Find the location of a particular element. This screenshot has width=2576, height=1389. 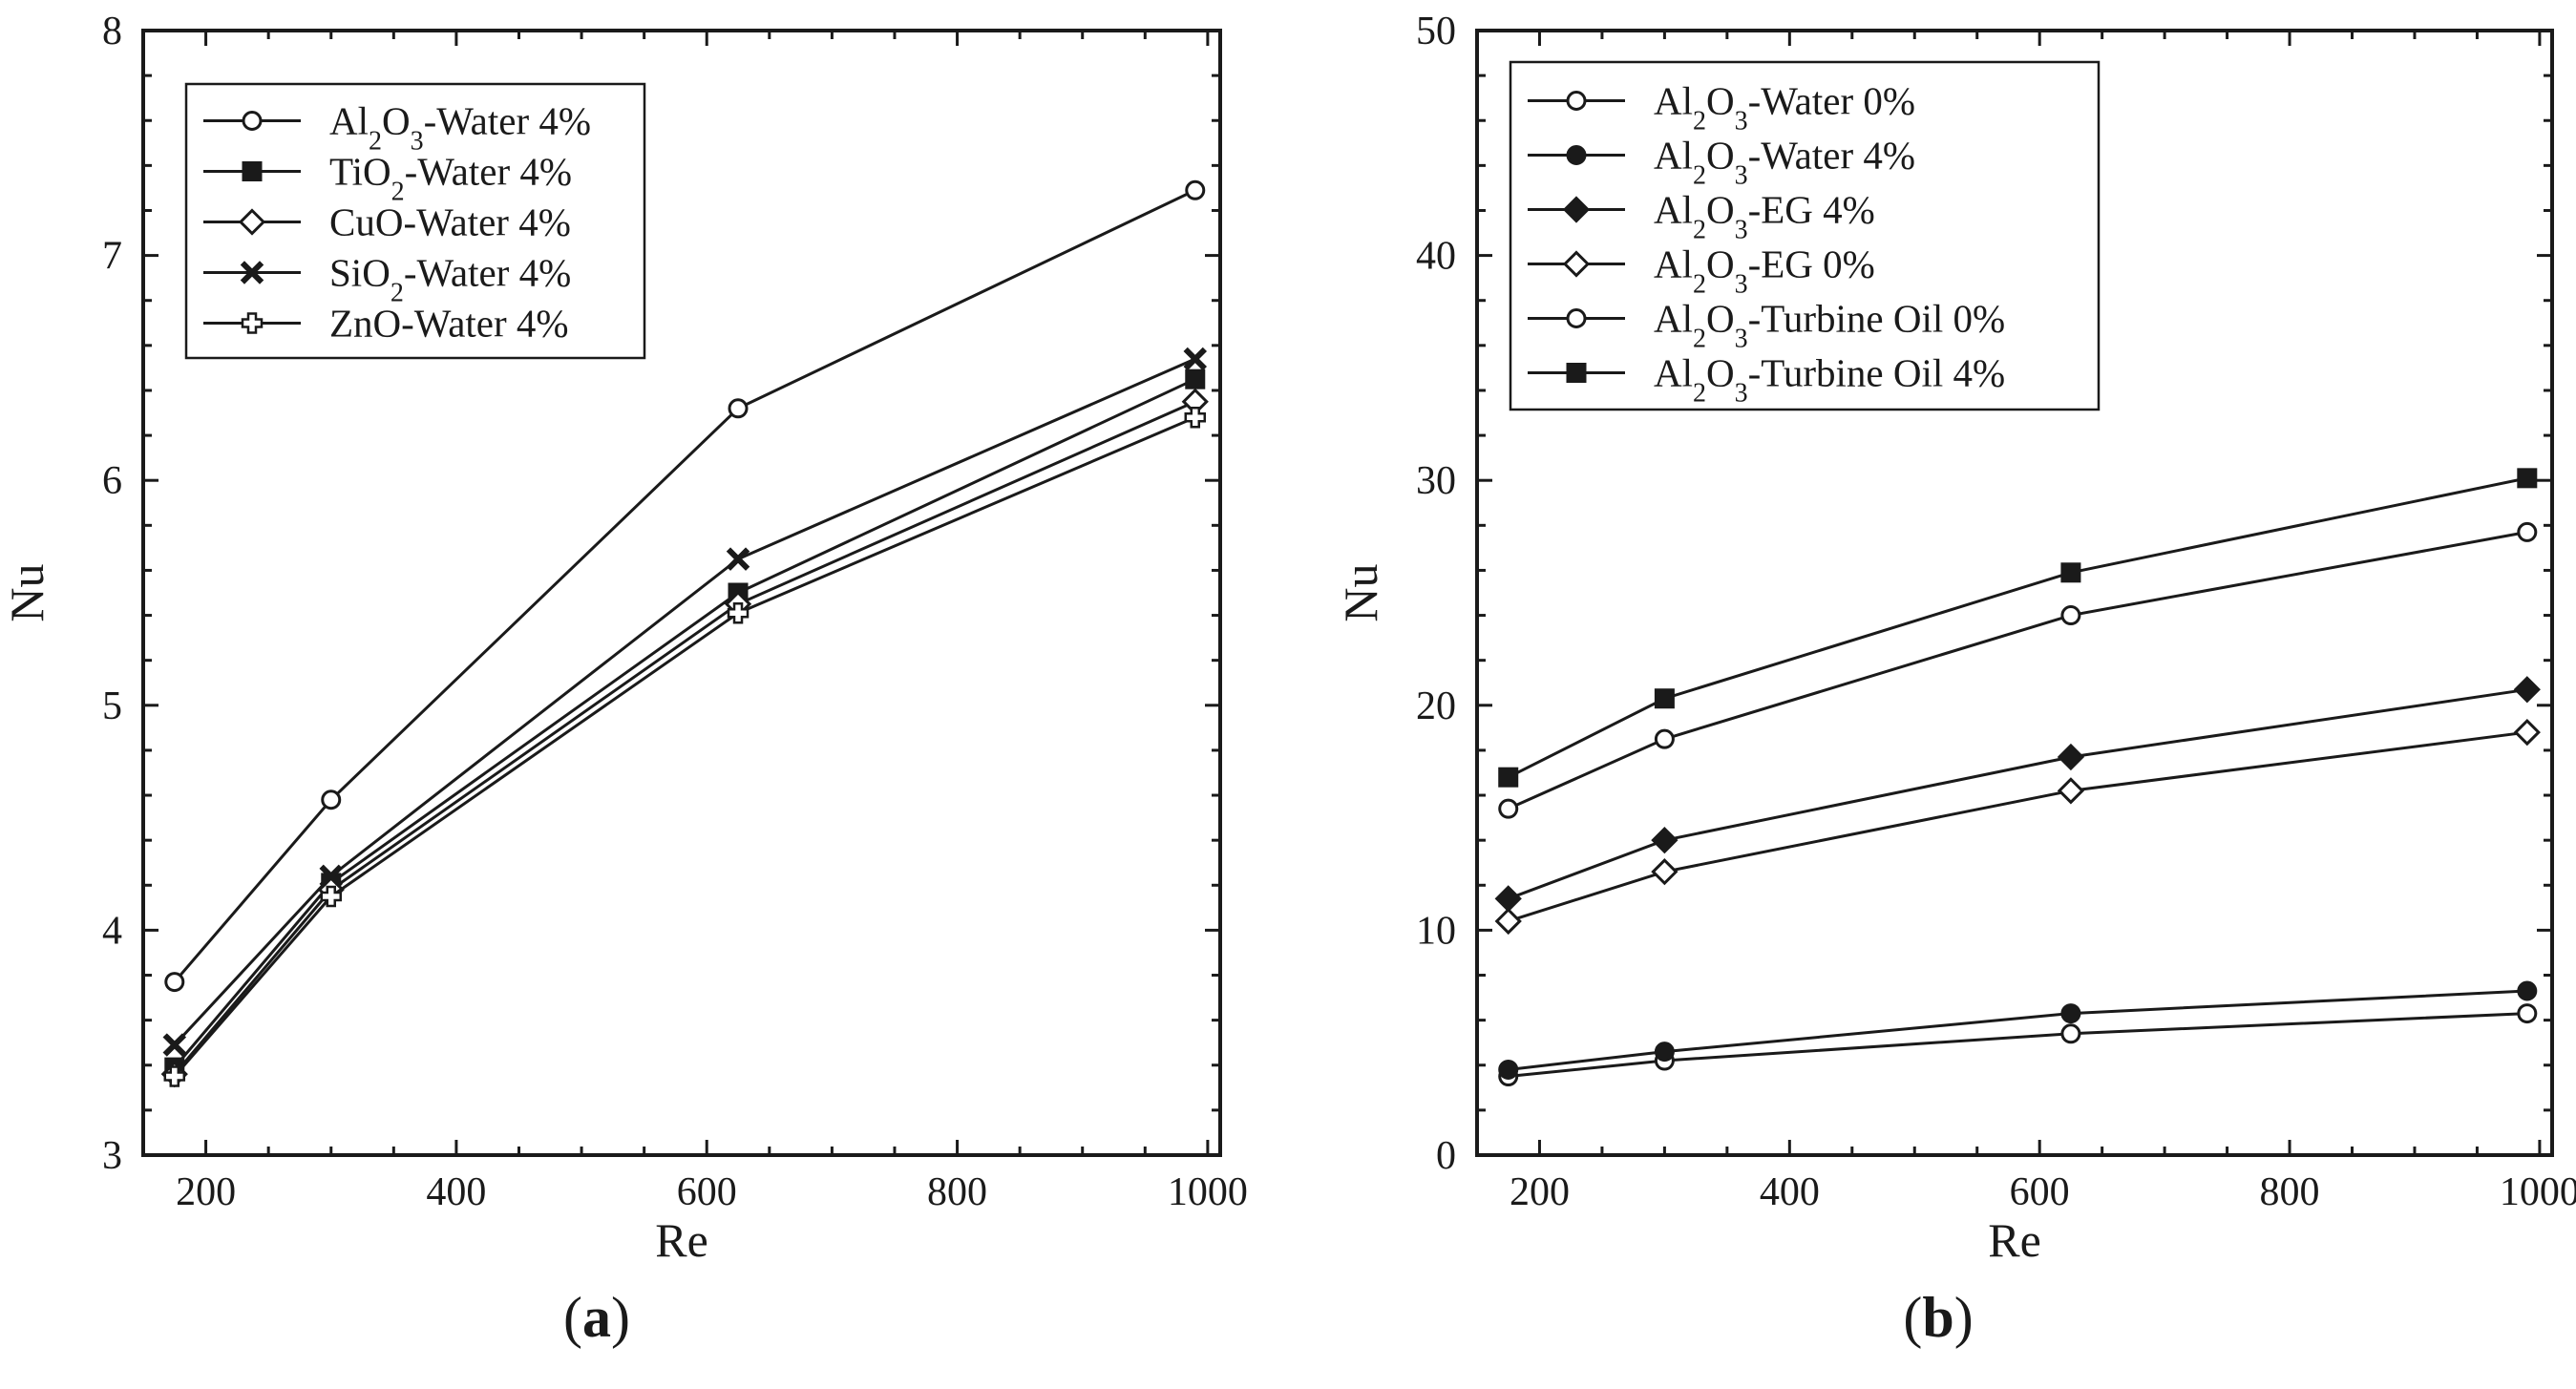

legend-marker-cuo-water-4pct-a is located at coordinates (252, 222).